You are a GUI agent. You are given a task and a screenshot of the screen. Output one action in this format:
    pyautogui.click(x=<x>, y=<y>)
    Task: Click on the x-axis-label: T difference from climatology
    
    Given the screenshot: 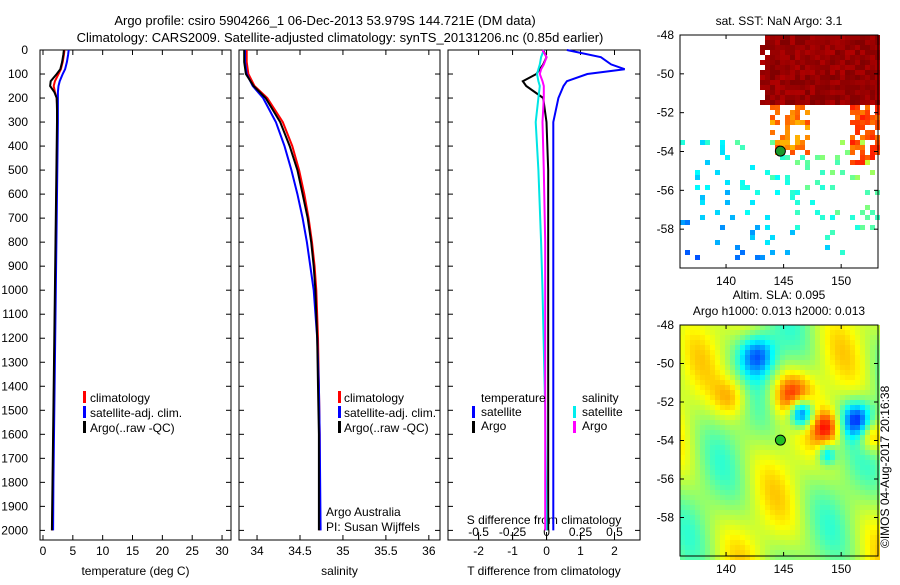 What is the action you would take?
    pyautogui.click(x=544, y=571)
    